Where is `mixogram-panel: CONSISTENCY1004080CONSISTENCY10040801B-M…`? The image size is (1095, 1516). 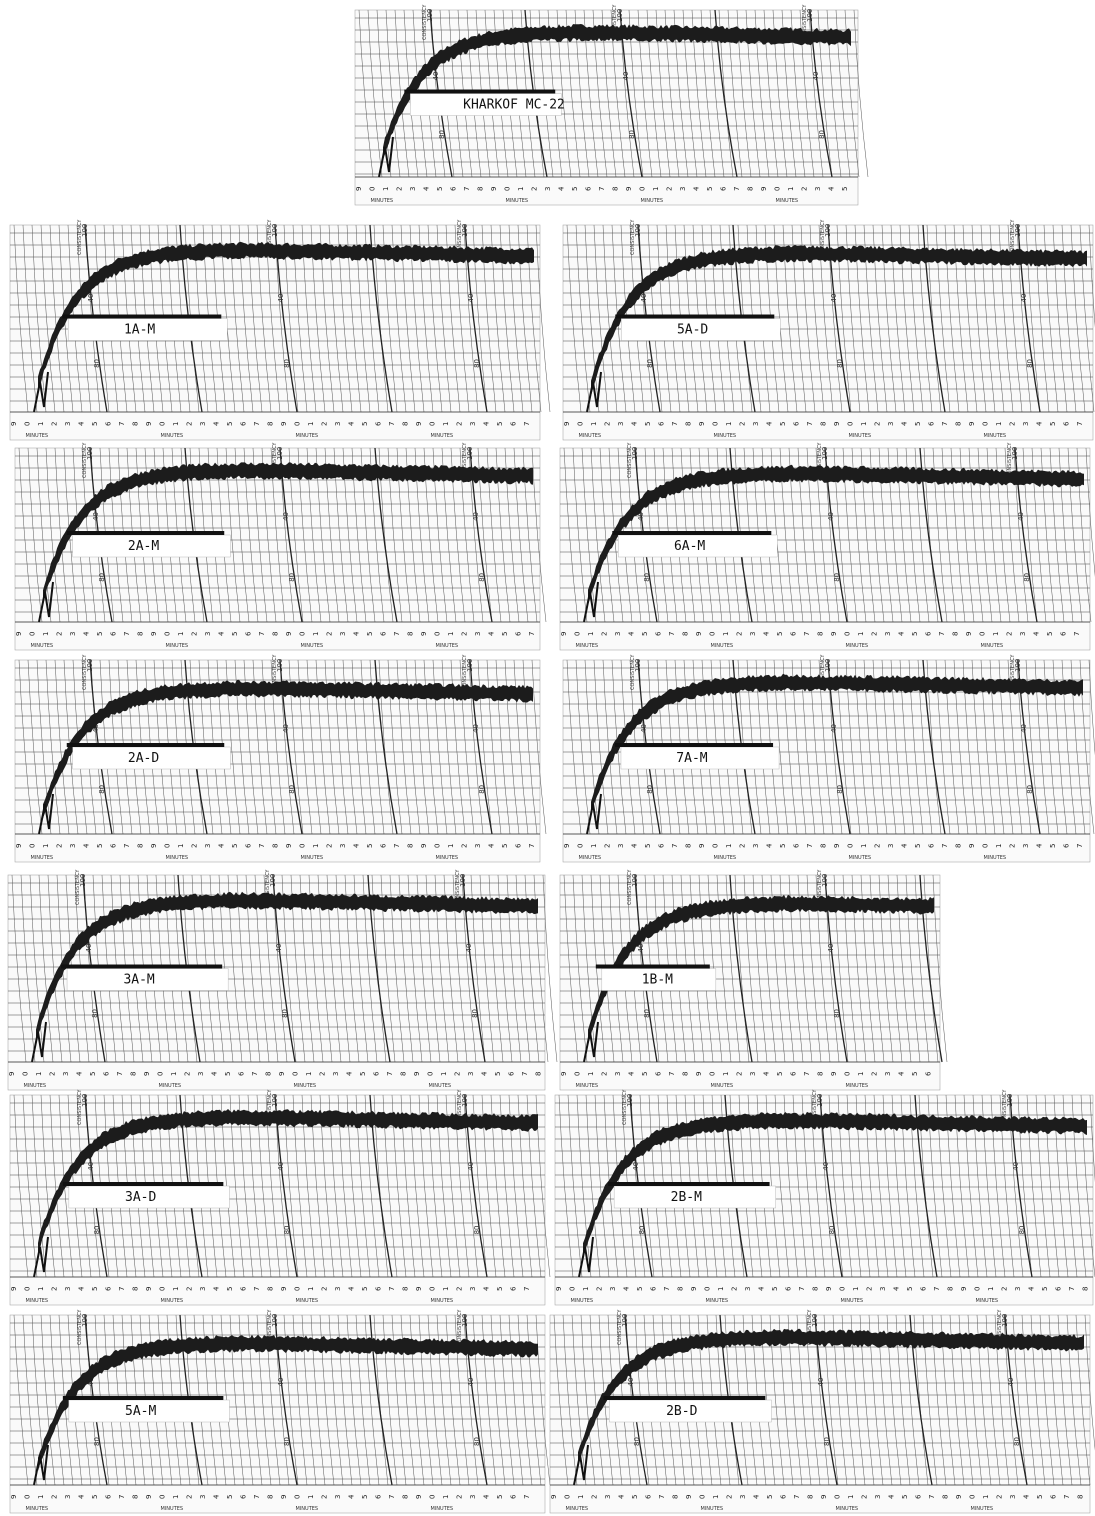
mixogram-panel: CONSISTENCY1004080CONSISTENCY10040801B-M… is located at coordinates (753, 980).